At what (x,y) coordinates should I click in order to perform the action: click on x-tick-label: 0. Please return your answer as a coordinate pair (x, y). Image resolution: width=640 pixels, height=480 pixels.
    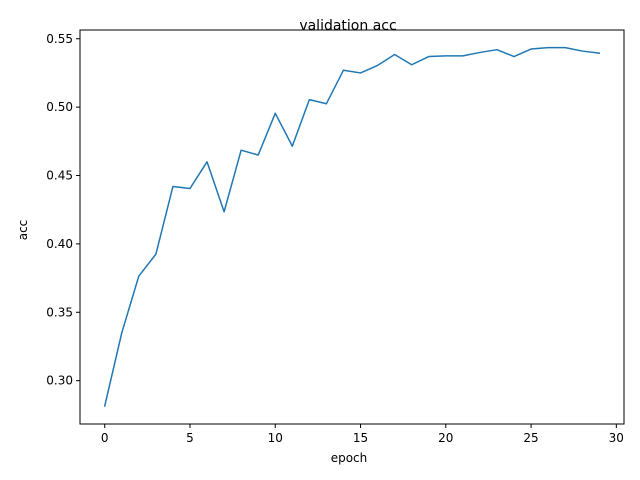
    Looking at the image, I should click on (105, 438).